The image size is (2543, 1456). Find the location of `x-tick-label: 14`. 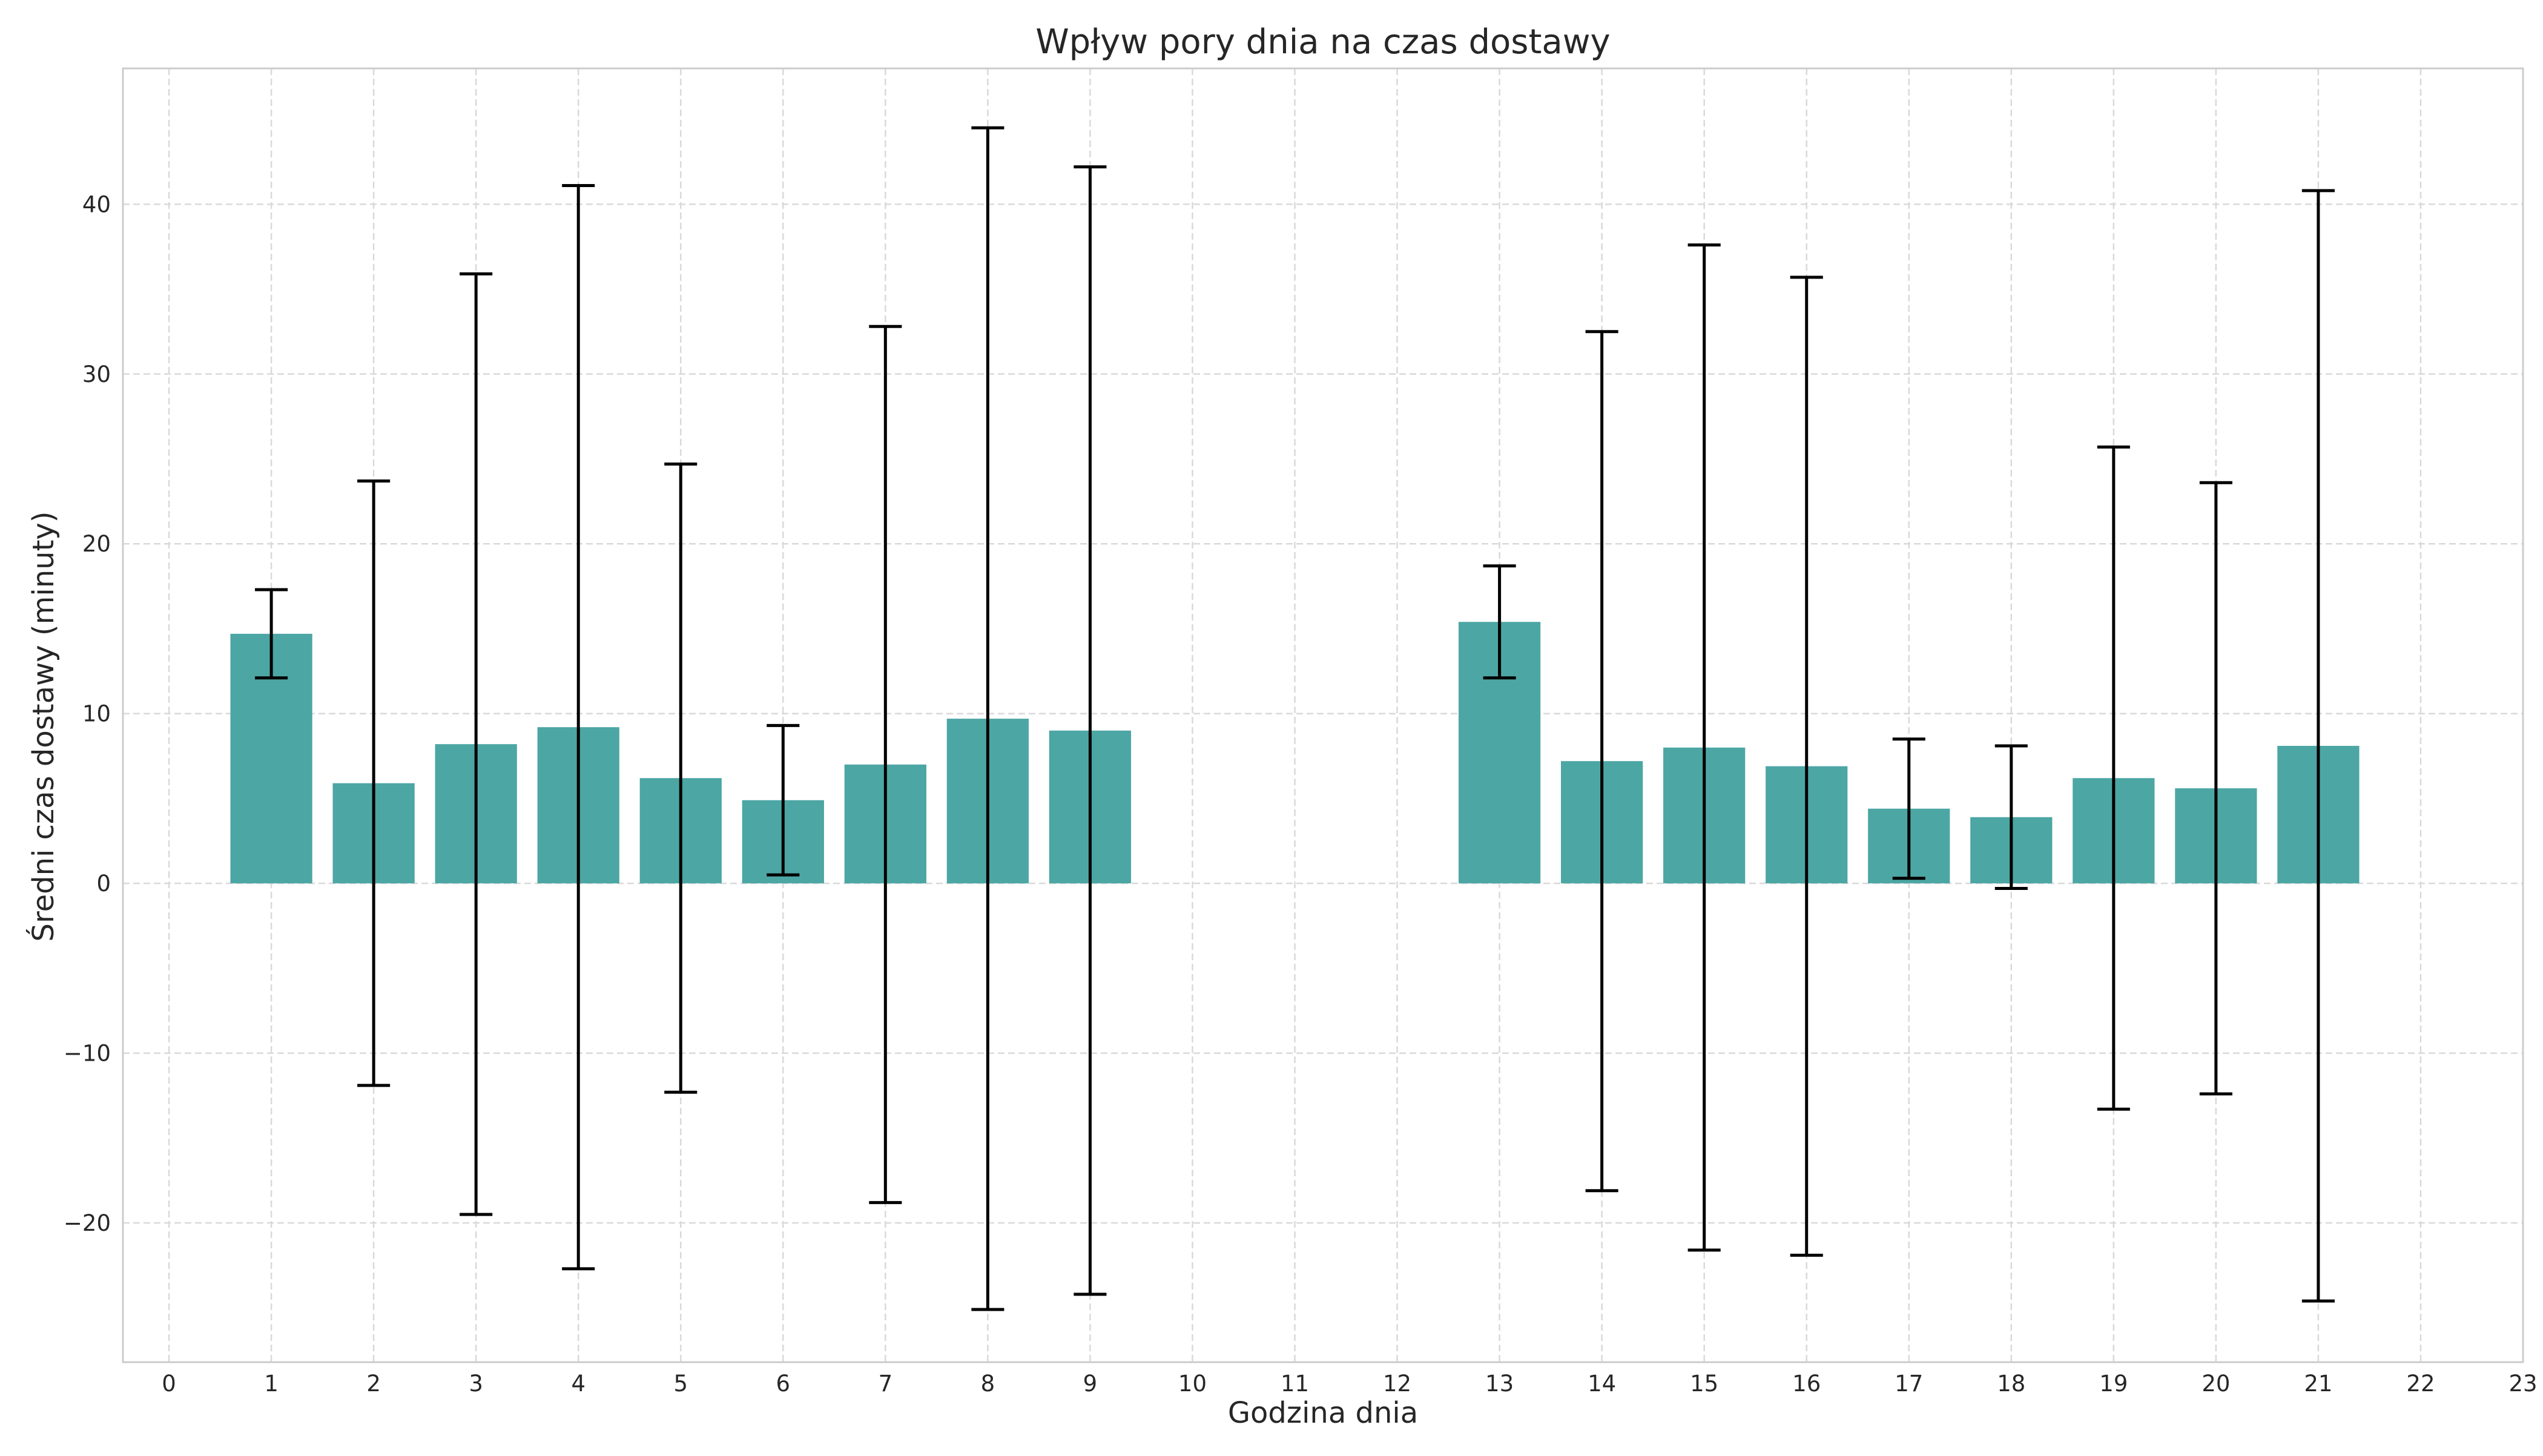

x-tick-label: 14 is located at coordinates (1602, 1384).